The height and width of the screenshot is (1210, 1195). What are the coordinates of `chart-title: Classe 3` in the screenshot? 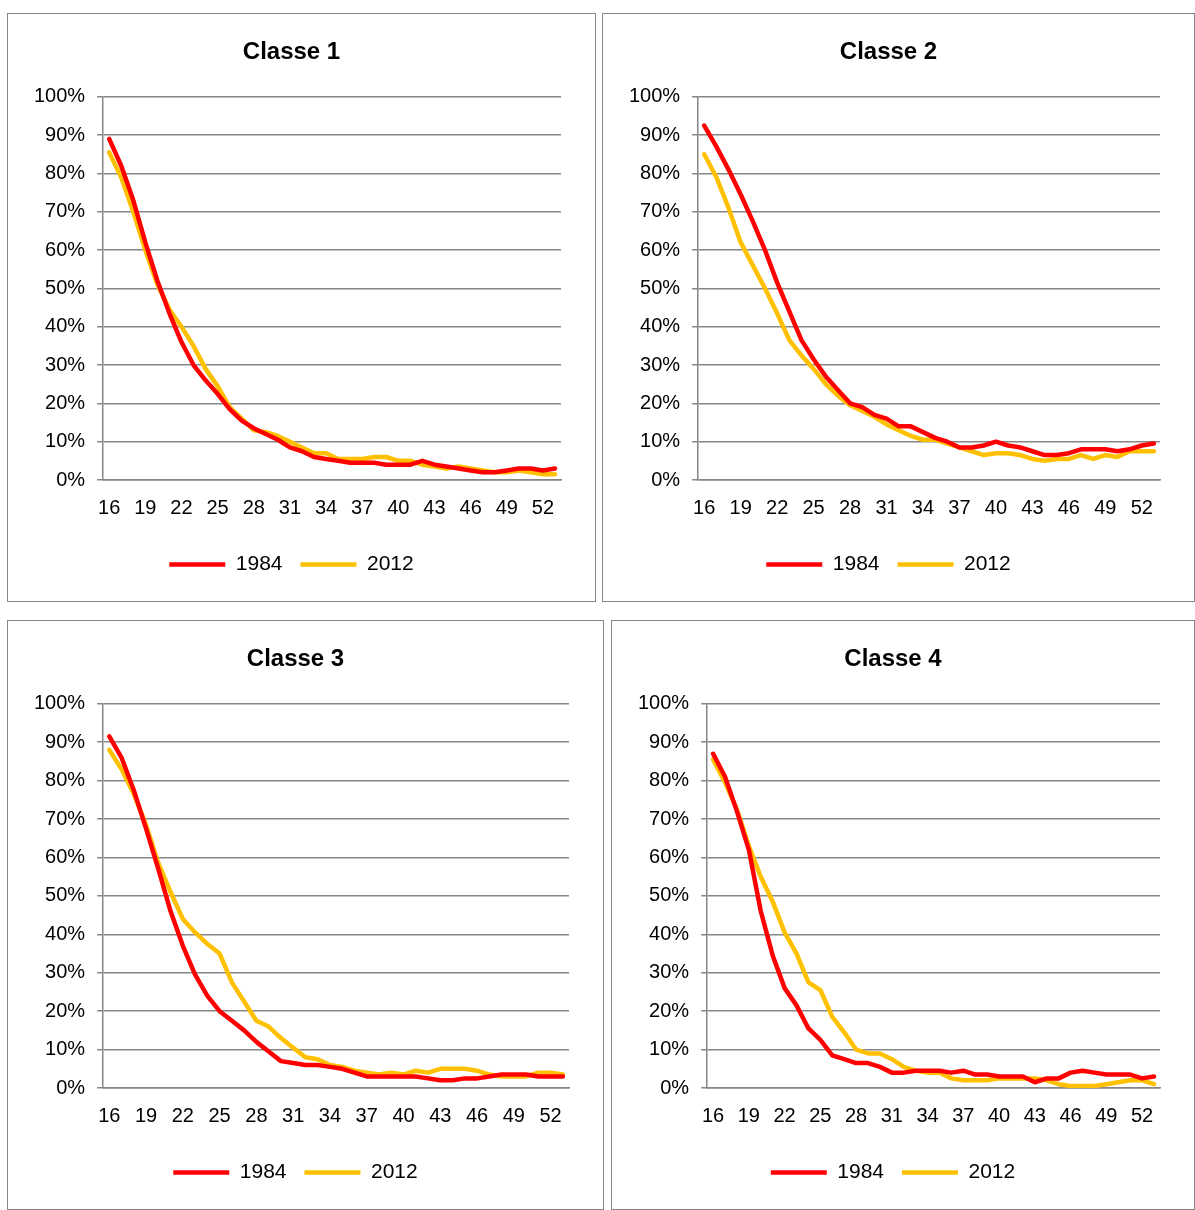 It's located at (295, 658).